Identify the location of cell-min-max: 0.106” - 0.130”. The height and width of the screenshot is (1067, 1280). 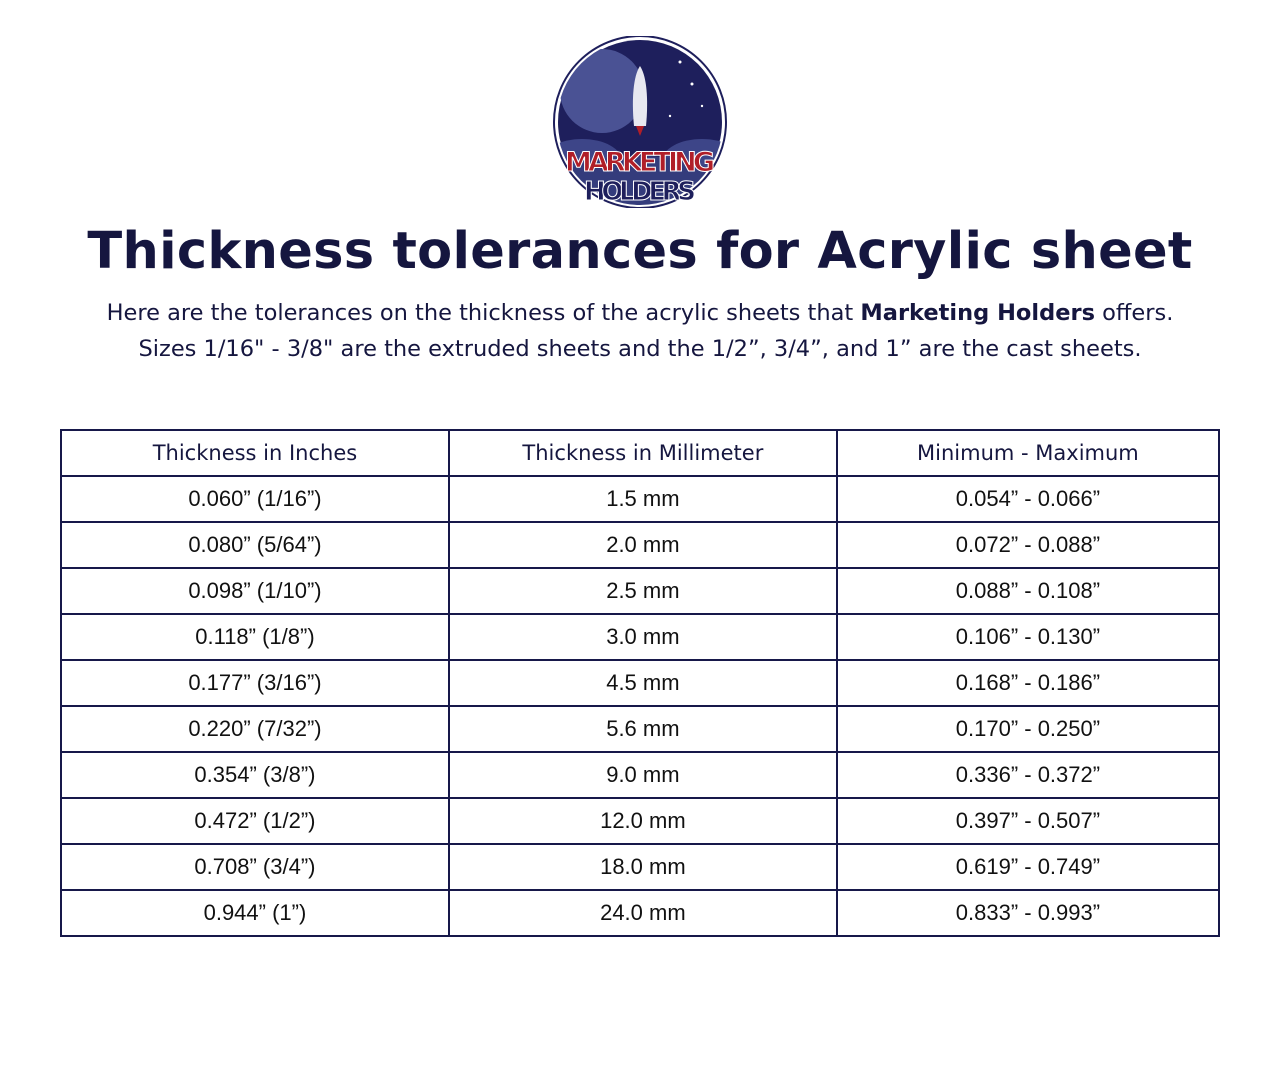
(1028, 637).